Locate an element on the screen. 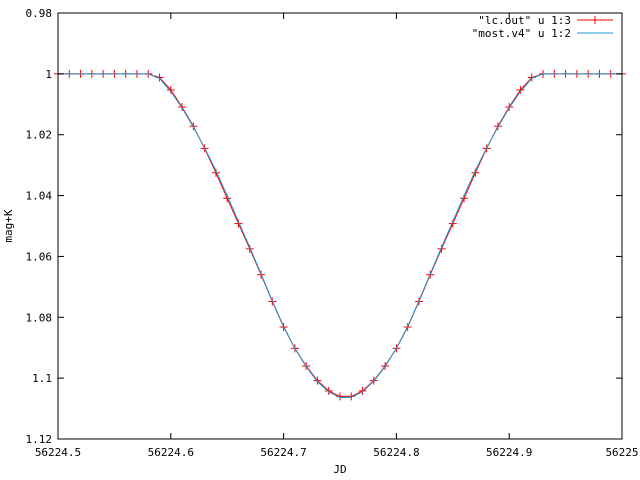 The width and height of the screenshot is (640, 480). y-tick-label: 0.98 is located at coordinates (39, 13).